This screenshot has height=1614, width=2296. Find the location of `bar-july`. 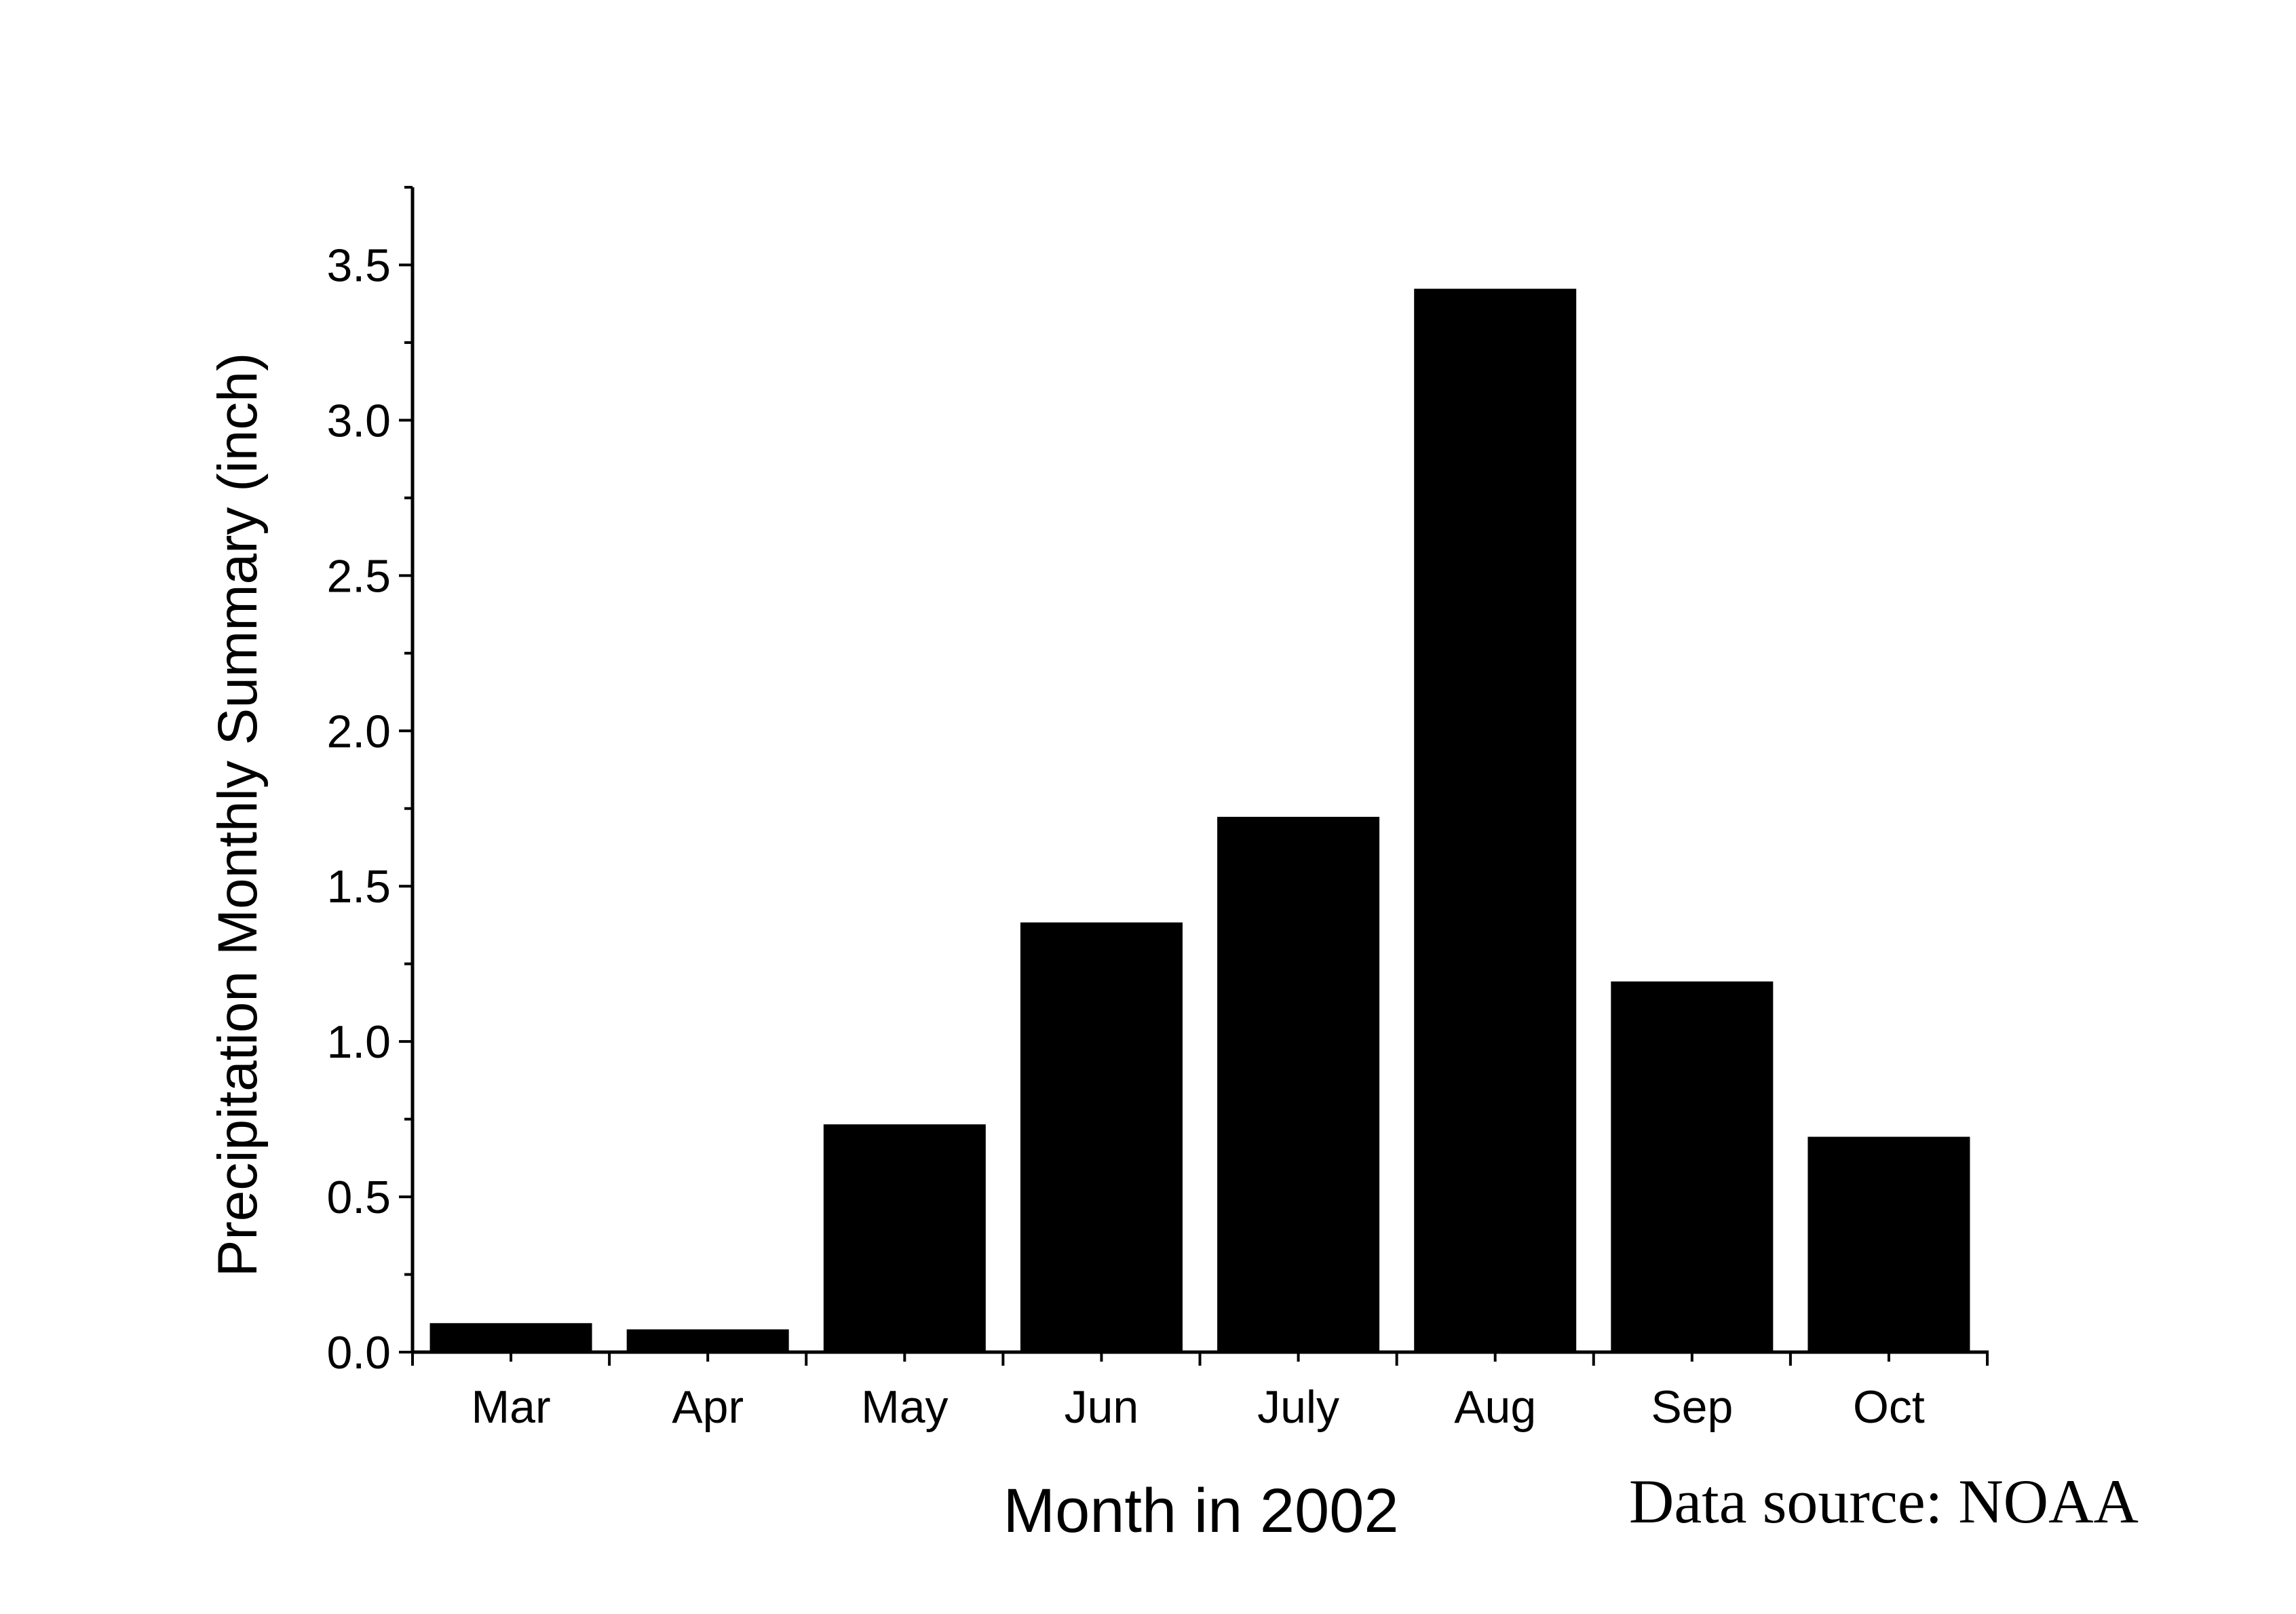

bar-july is located at coordinates (1298, 1085).